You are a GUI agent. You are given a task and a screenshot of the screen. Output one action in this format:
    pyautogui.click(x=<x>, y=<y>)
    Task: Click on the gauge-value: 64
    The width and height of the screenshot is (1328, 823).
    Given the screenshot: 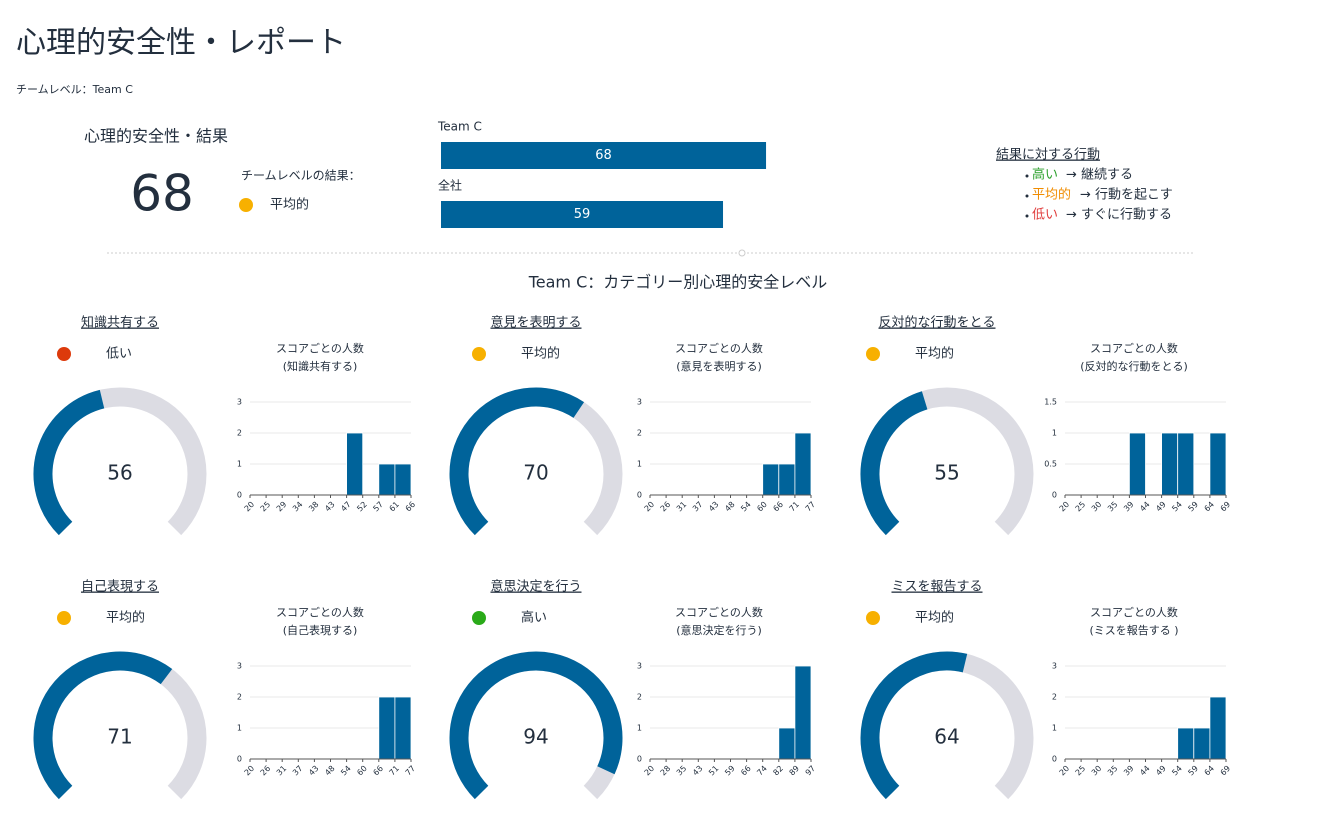 What is the action you would take?
    pyautogui.click(x=946, y=737)
    